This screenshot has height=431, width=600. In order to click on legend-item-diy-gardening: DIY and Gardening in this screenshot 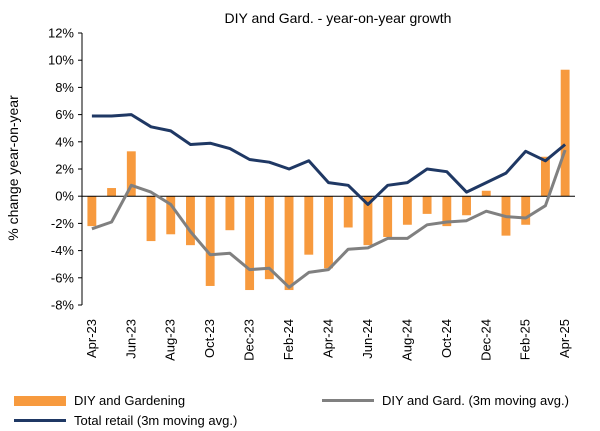, I will do `click(99, 400)`.